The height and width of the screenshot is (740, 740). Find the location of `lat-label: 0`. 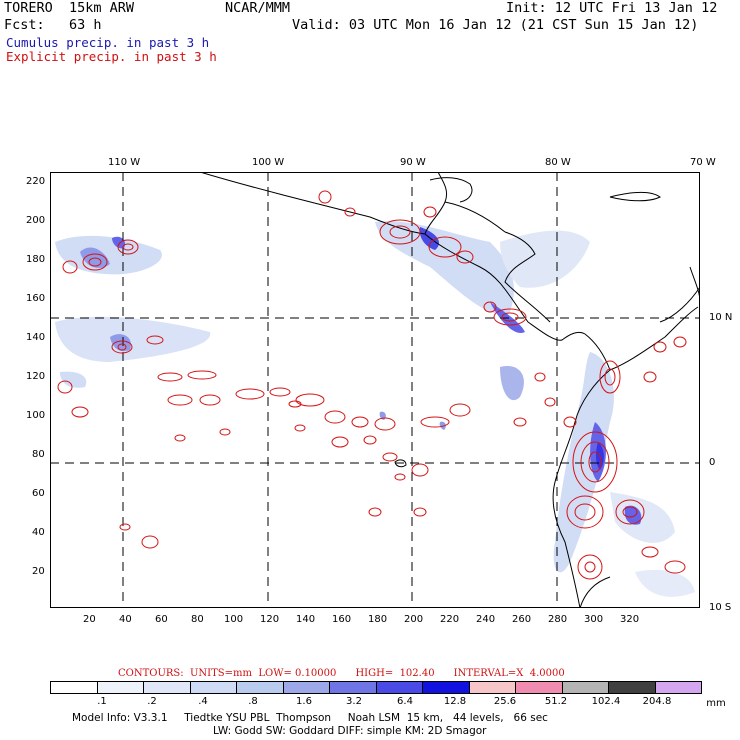

lat-label: 0 is located at coordinates (712, 462).